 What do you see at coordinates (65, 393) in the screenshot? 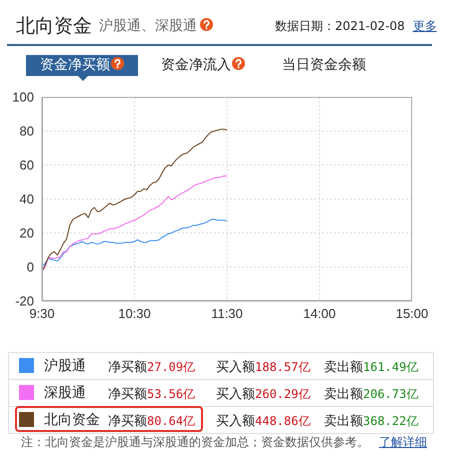
I see `legend-label: 深股通` at bounding box center [65, 393].